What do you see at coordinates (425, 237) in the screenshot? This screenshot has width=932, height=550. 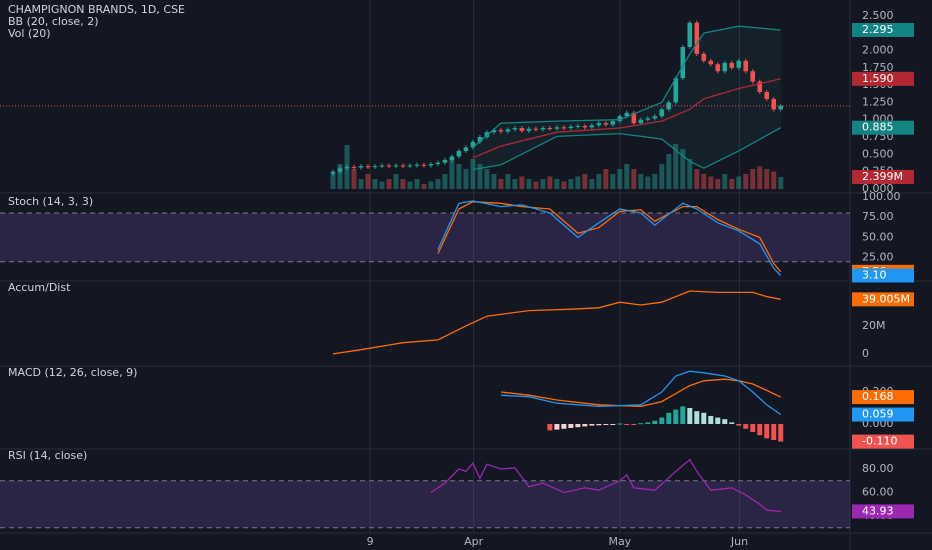 I see `band-fill` at bounding box center [425, 237].